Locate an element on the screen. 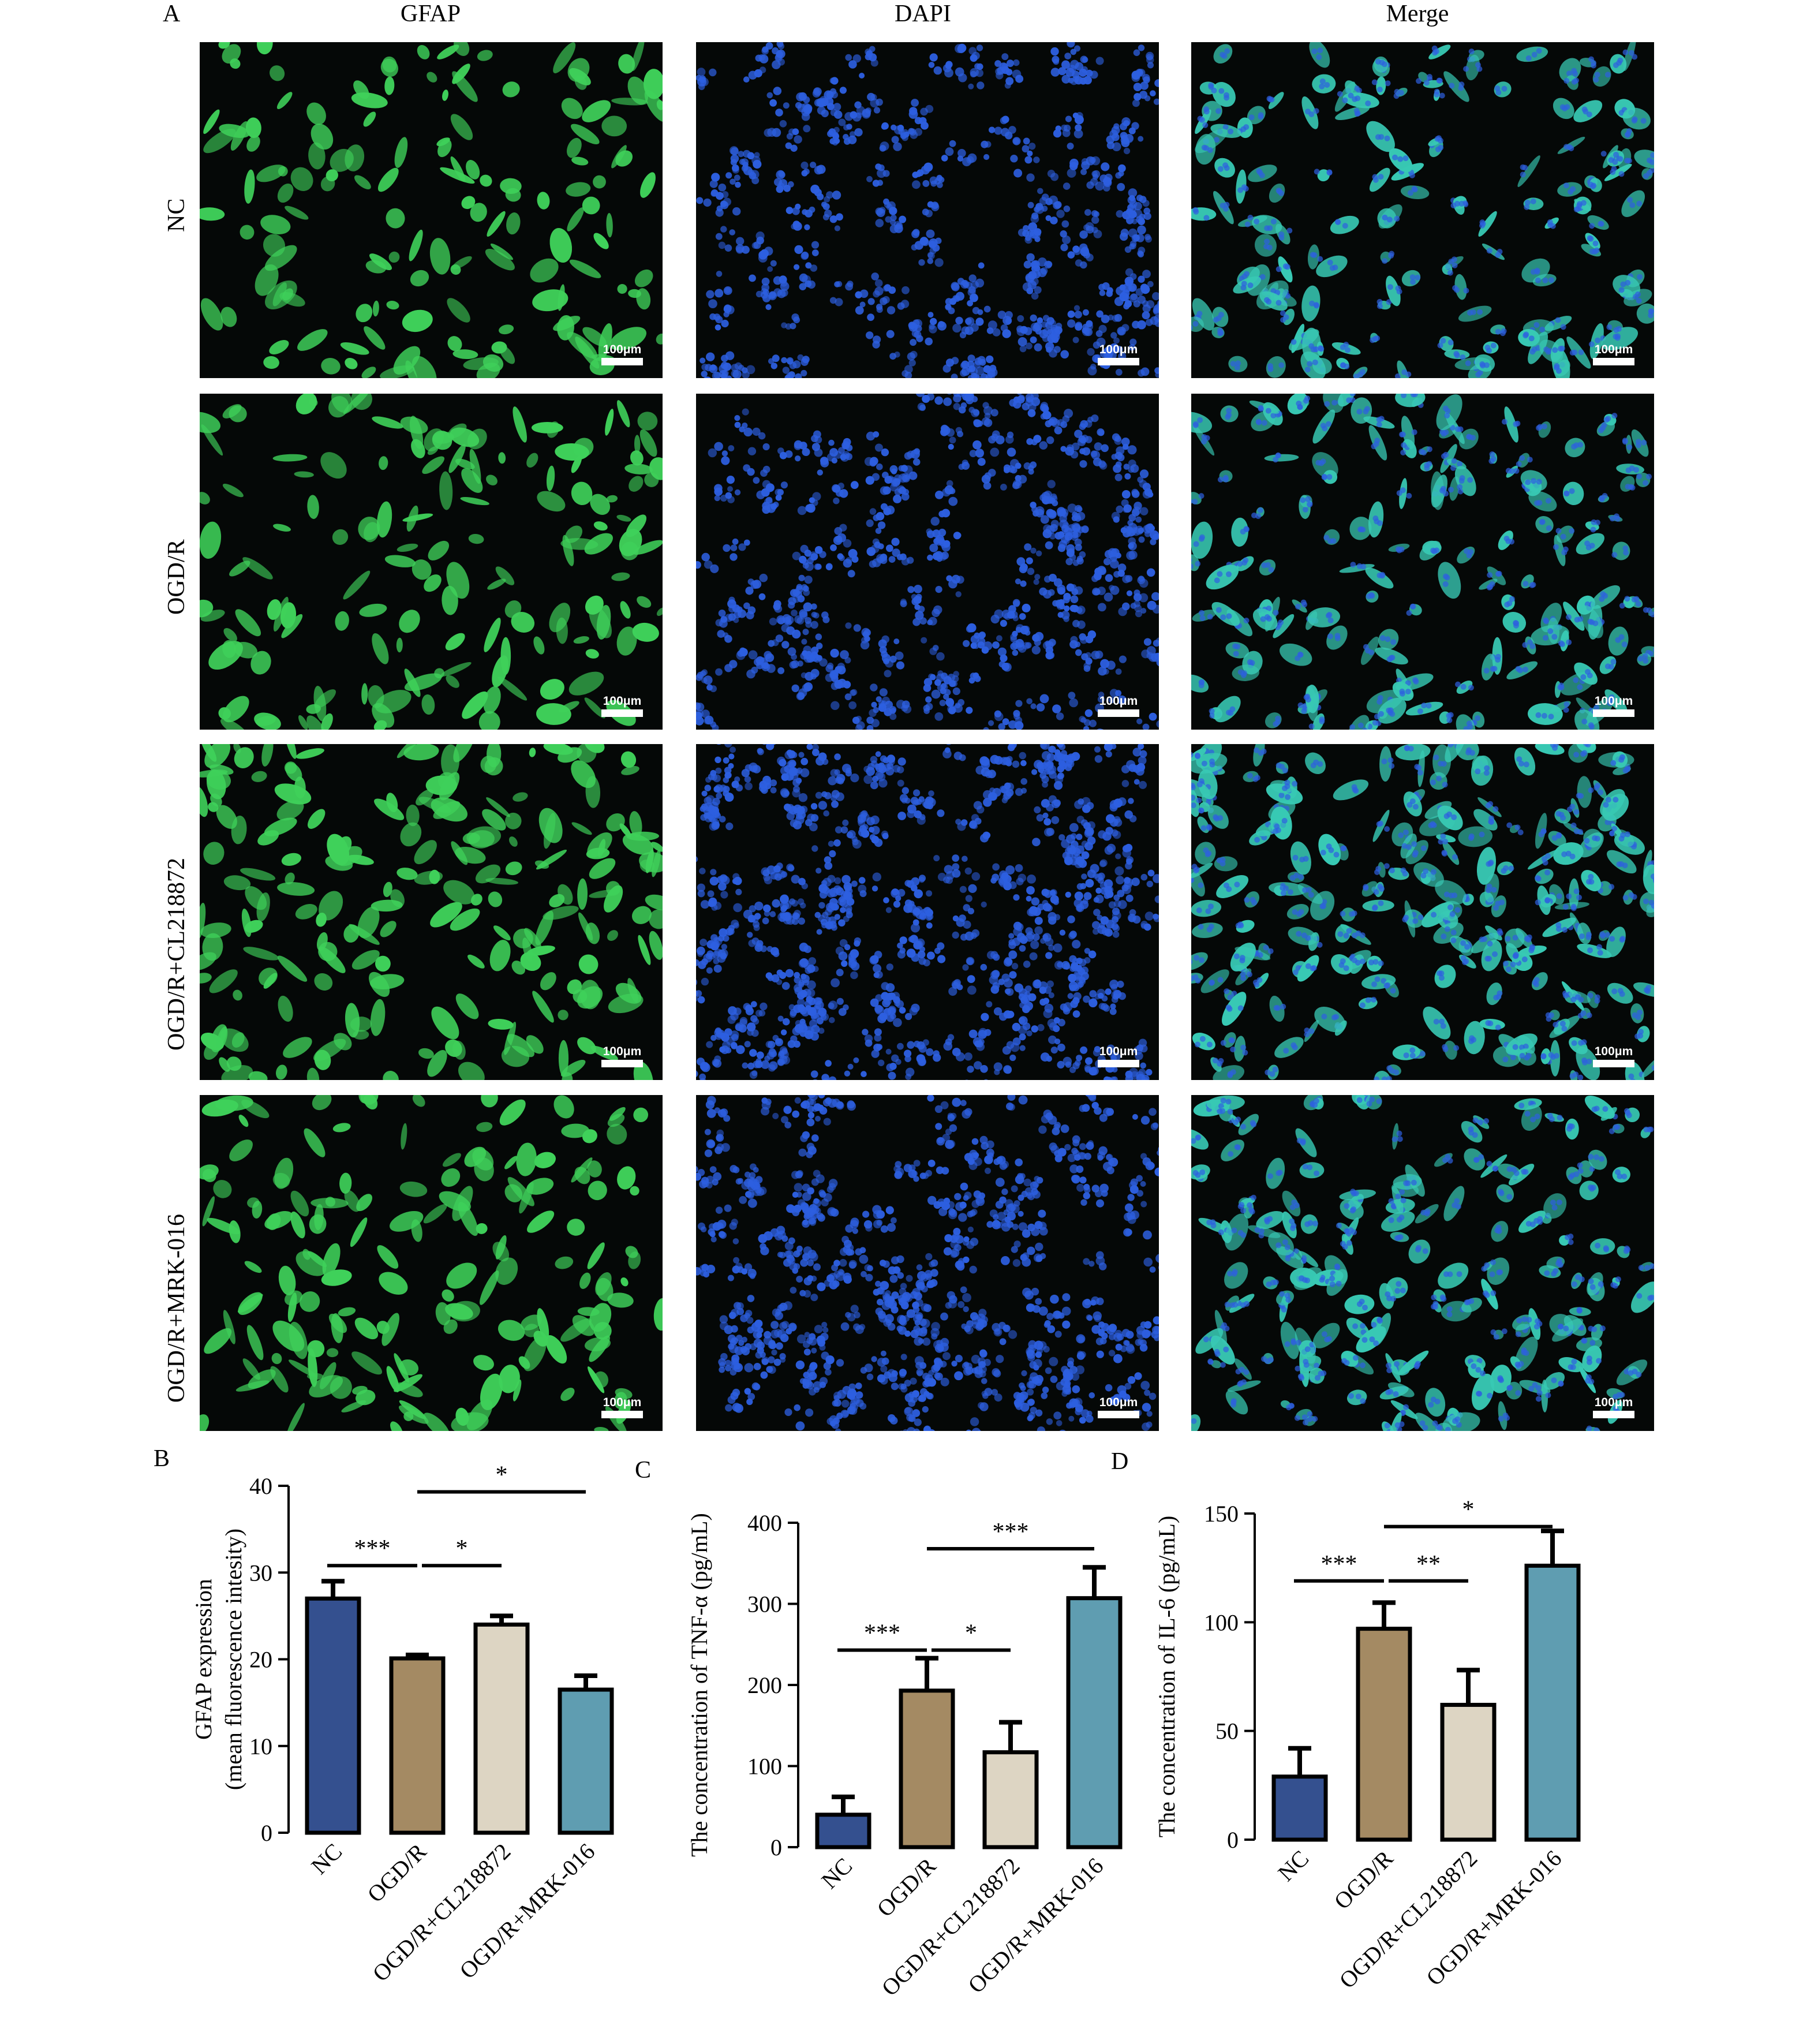 The height and width of the screenshot is (2044, 1818). chart-d-tick-label: 100 is located at coordinates (1221, 1622).